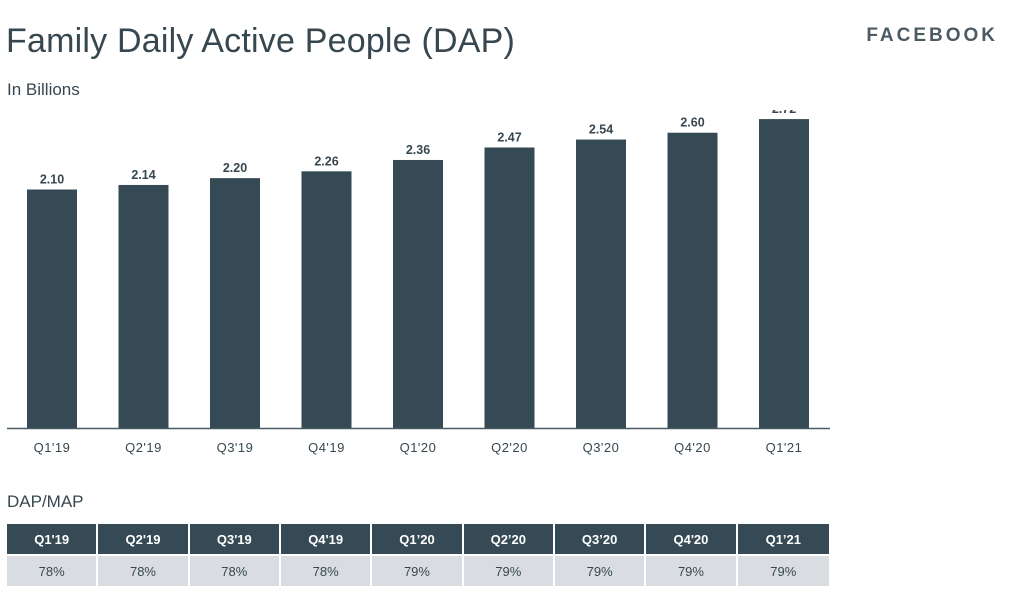  I want to click on x-tick-label: Q2'20, so click(509, 447).